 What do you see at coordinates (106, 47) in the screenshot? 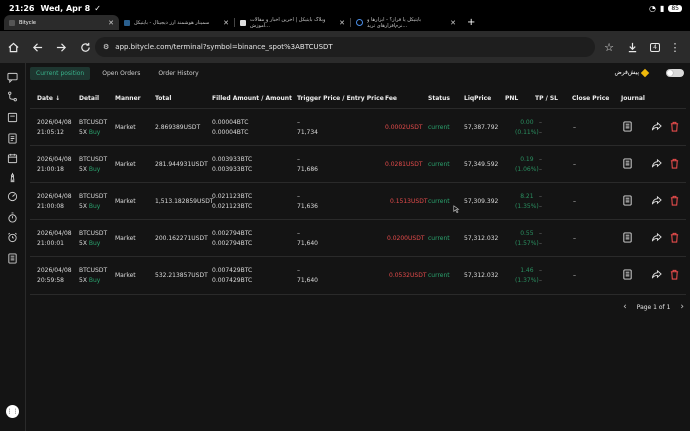
I see `site-settings-icon: ⚙` at bounding box center [106, 47].